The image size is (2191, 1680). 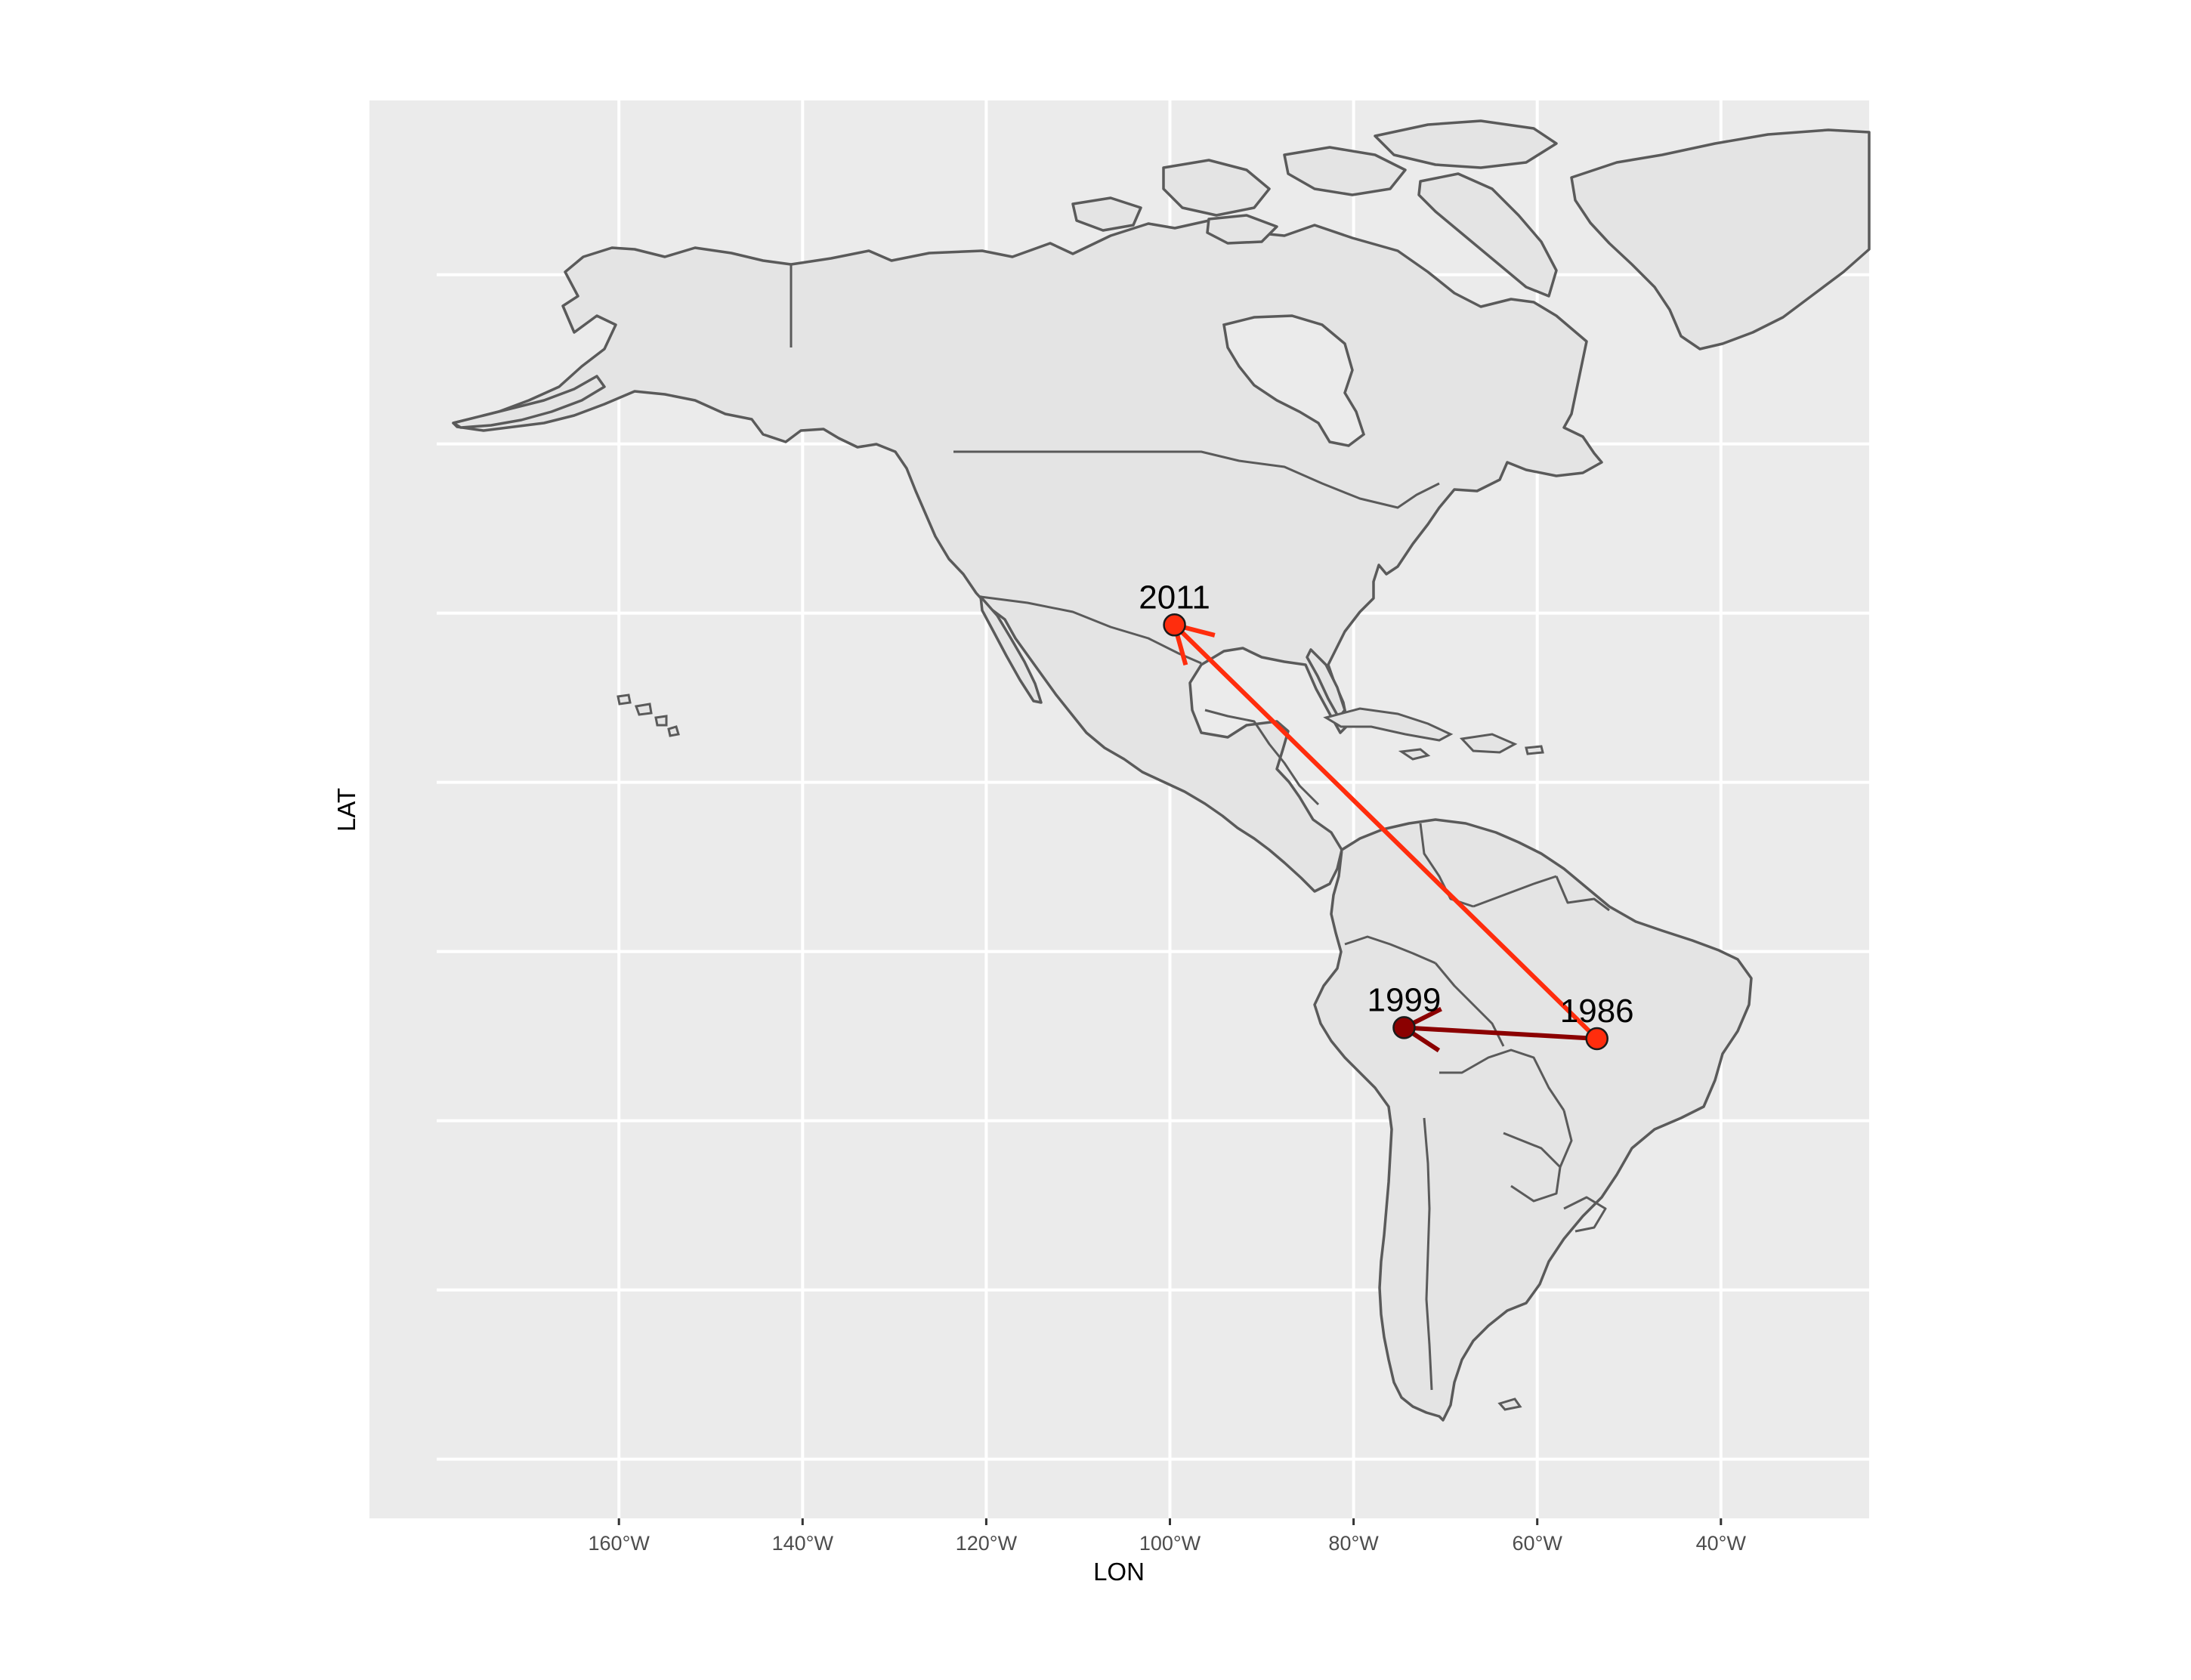 I want to click on border-central-america, so click(x=1262, y=757).